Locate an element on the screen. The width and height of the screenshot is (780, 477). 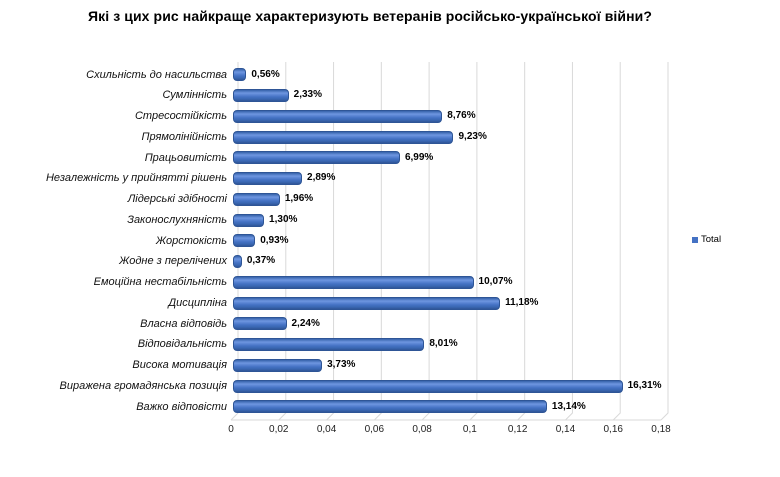
x-tick-label: 0,06 is located at coordinates (374, 429).